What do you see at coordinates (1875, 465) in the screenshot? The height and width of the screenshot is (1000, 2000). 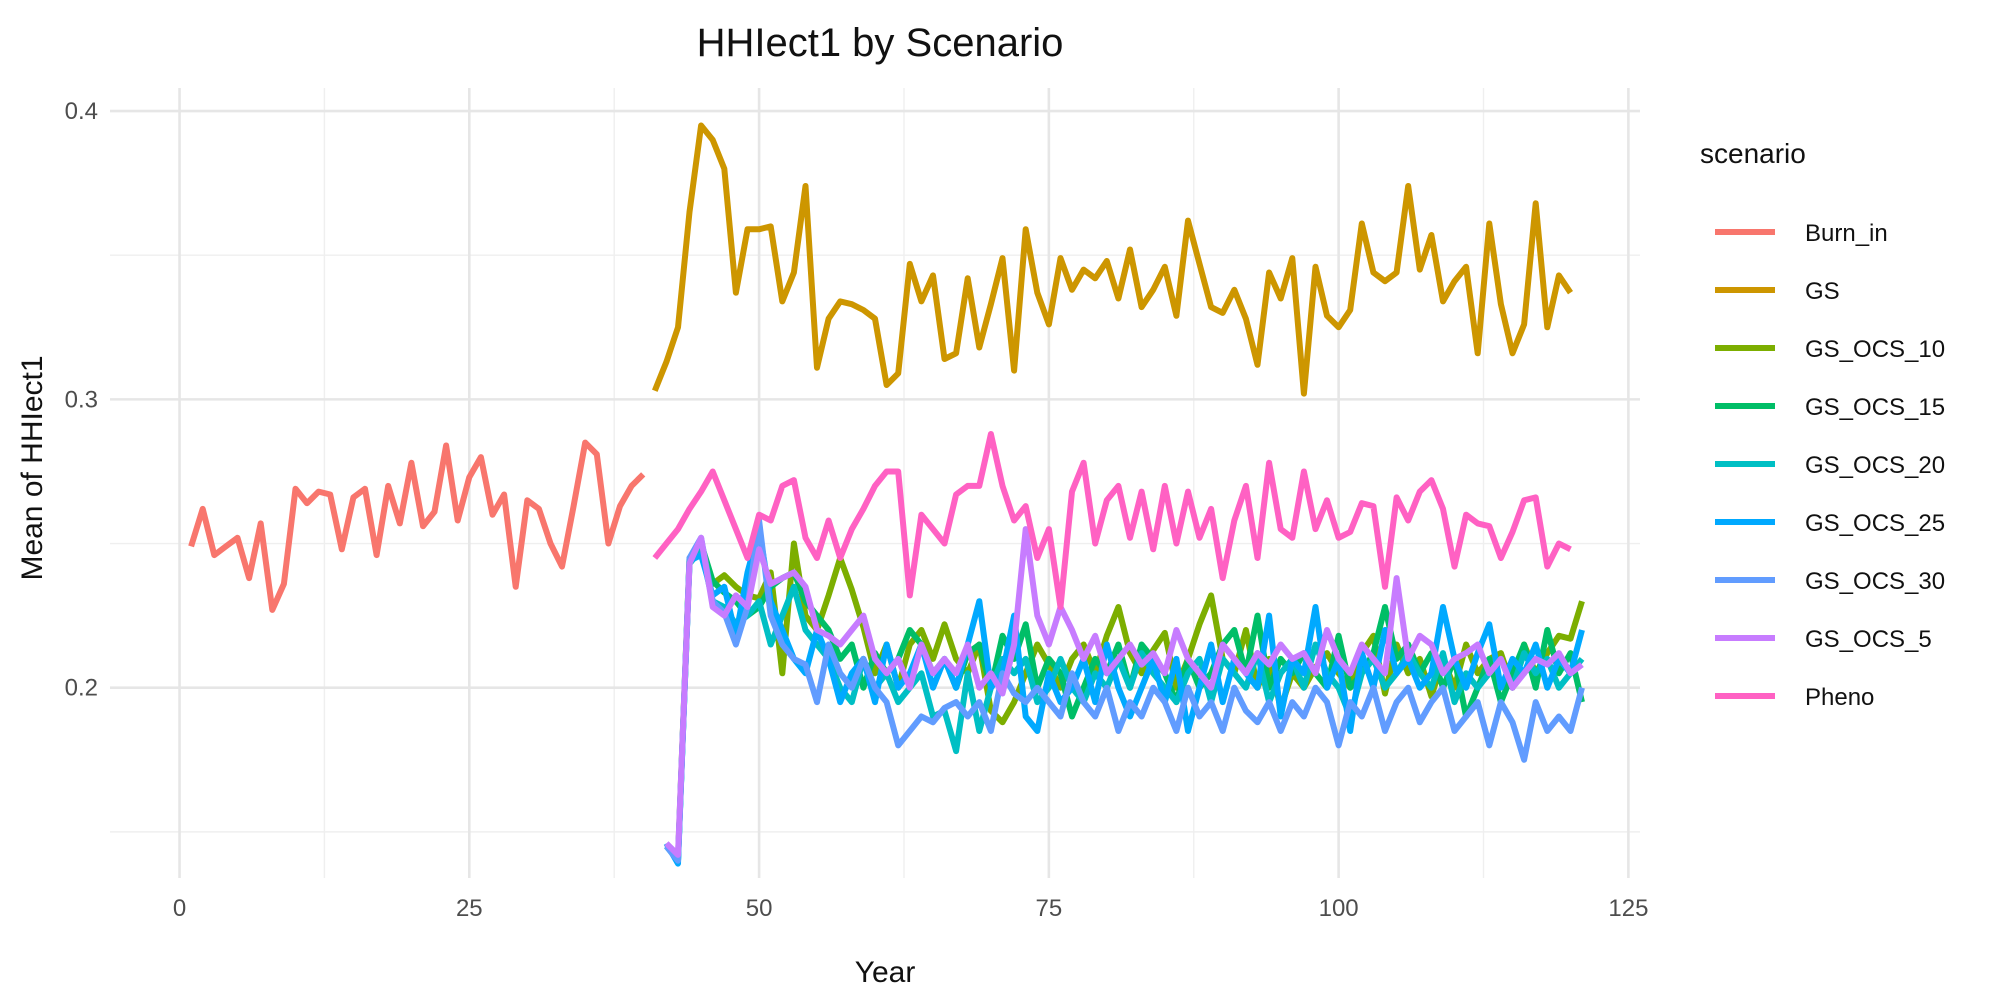 I see `legend-label-gs-ocs-20: GS_OCS_20` at bounding box center [1875, 465].